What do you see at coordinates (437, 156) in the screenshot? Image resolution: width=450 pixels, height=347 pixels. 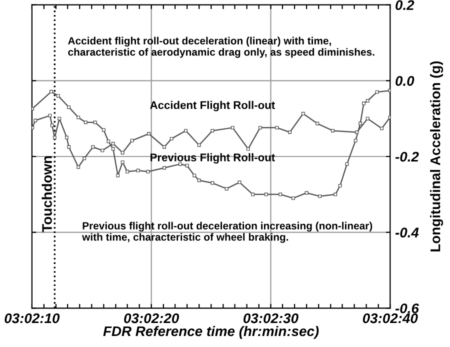 I see `y-axis-title: Longitudinal Acceleration (g)` at bounding box center [437, 156].